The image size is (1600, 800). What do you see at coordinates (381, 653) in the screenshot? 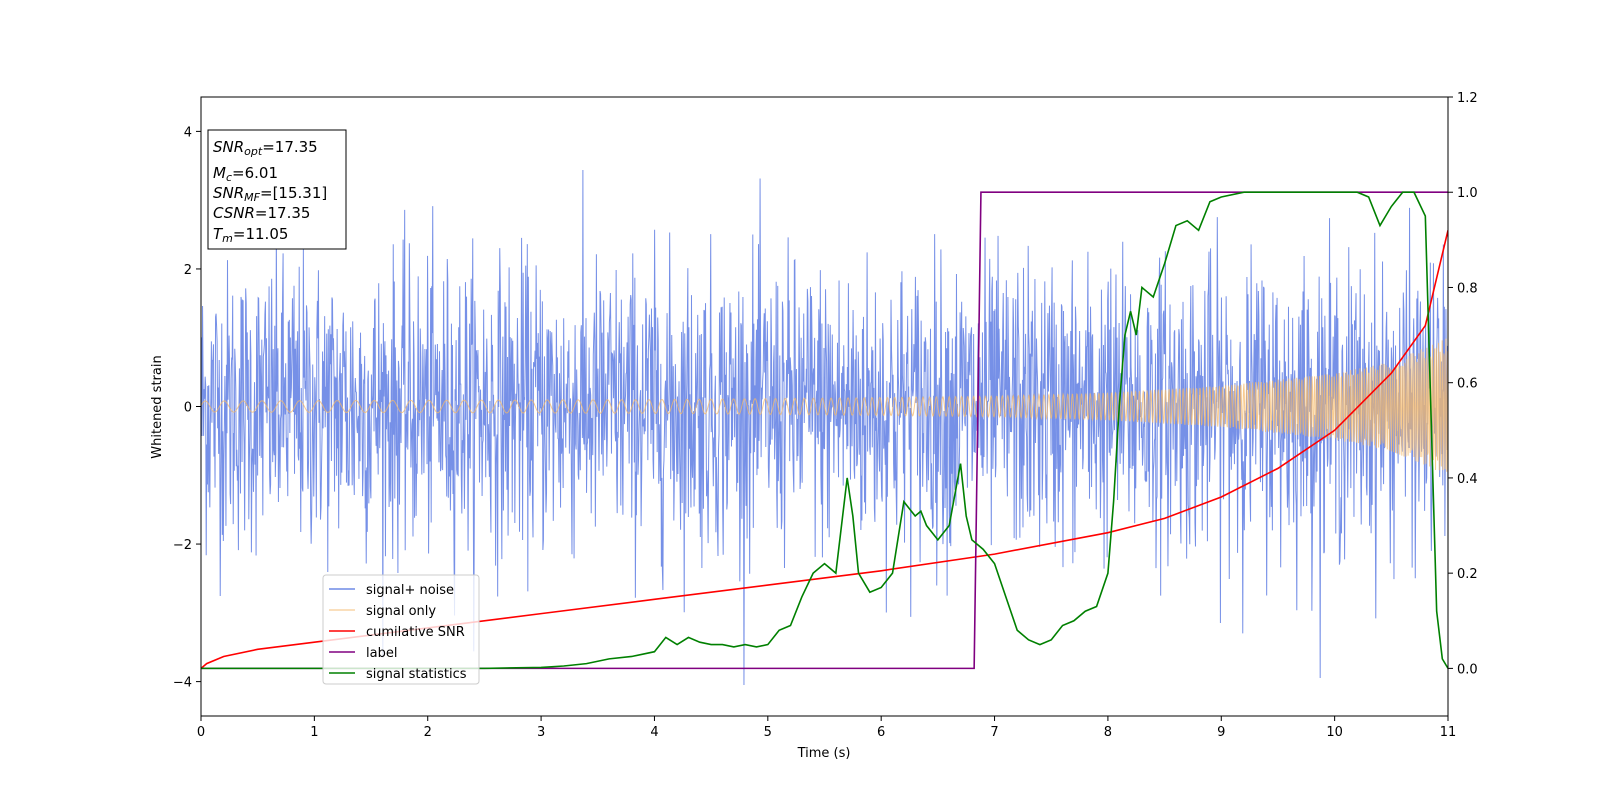
I see `legend-label: label` at bounding box center [381, 653].